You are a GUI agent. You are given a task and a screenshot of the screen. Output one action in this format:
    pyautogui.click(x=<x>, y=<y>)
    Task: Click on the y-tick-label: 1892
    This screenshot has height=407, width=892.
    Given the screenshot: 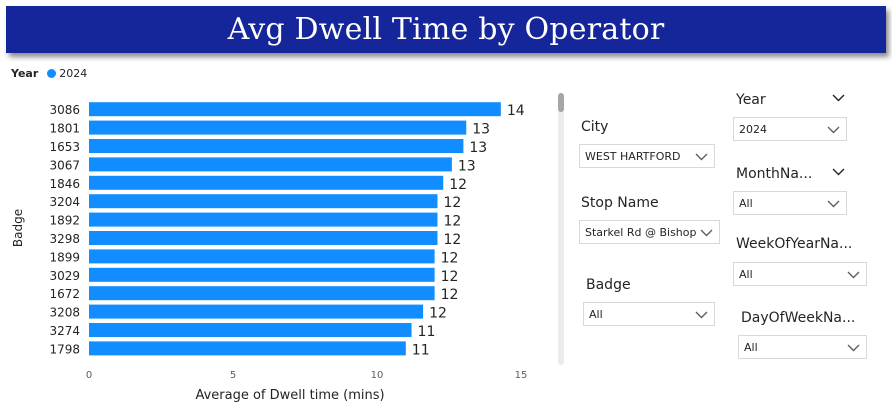 What is the action you would take?
    pyautogui.click(x=64, y=221)
    